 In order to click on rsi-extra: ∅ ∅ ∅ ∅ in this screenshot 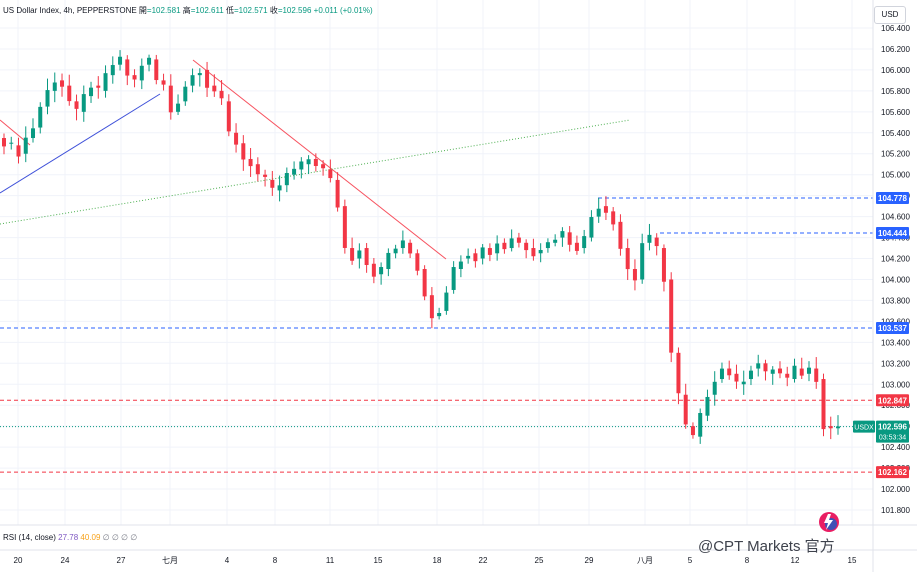, I will do `click(120, 537)`.